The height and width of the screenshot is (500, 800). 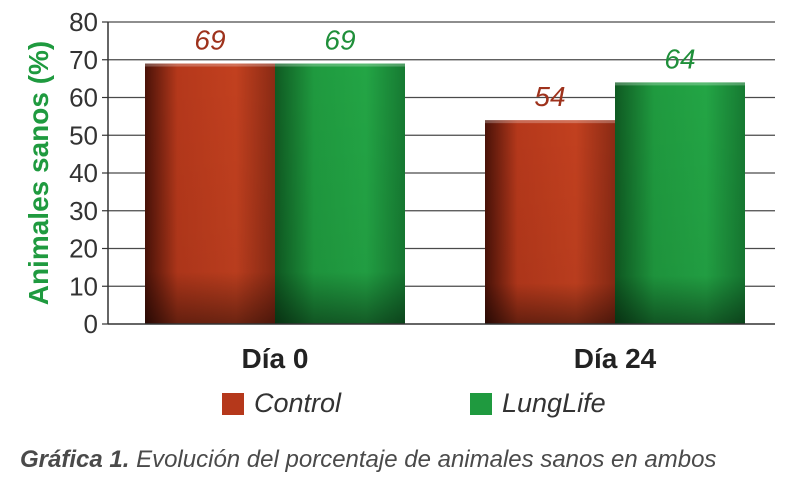 What do you see at coordinates (554, 403) in the screenshot?
I see `legend-label-lunglife: LungLife` at bounding box center [554, 403].